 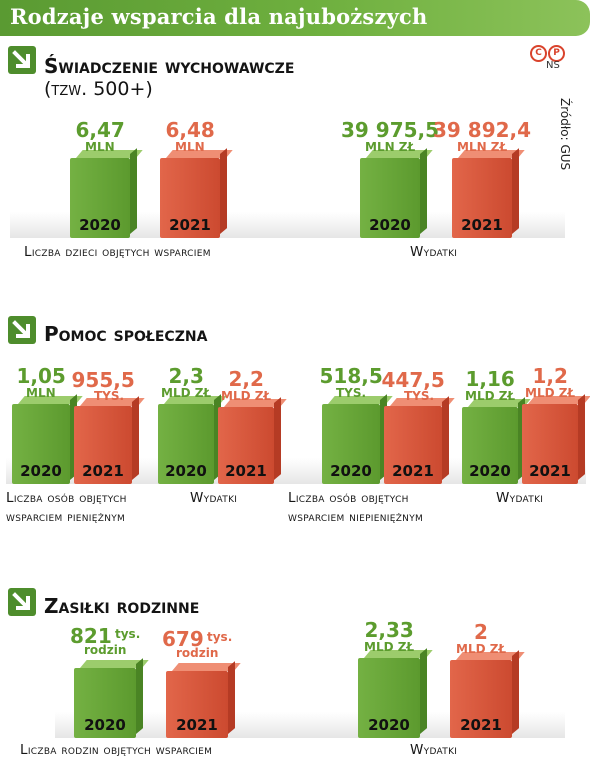 What do you see at coordinates (482, 130) in the screenshot?
I see `value-label: 39 892,4` at bounding box center [482, 130].